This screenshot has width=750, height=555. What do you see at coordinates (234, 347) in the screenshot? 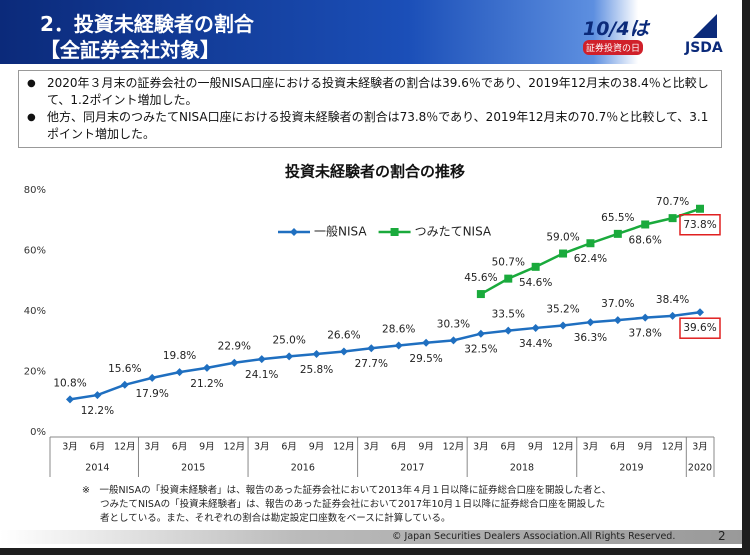
I see `data-label: 22.9%` at bounding box center [234, 347].